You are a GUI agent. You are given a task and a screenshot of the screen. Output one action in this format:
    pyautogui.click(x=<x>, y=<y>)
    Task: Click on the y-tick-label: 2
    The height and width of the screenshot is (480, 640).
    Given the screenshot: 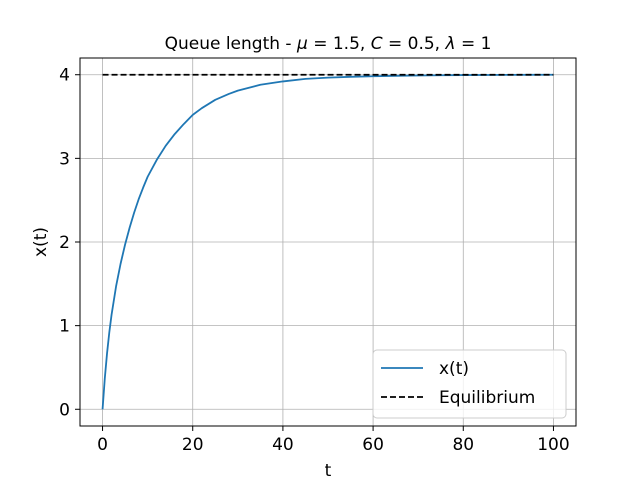 What is the action you would take?
    pyautogui.click(x=64, y=243)
    